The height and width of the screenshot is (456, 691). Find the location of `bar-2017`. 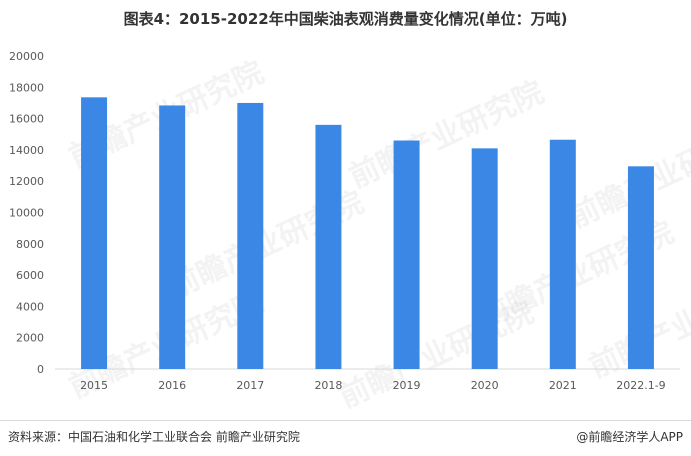

bar-2017 is located at coordinates (250, 235).